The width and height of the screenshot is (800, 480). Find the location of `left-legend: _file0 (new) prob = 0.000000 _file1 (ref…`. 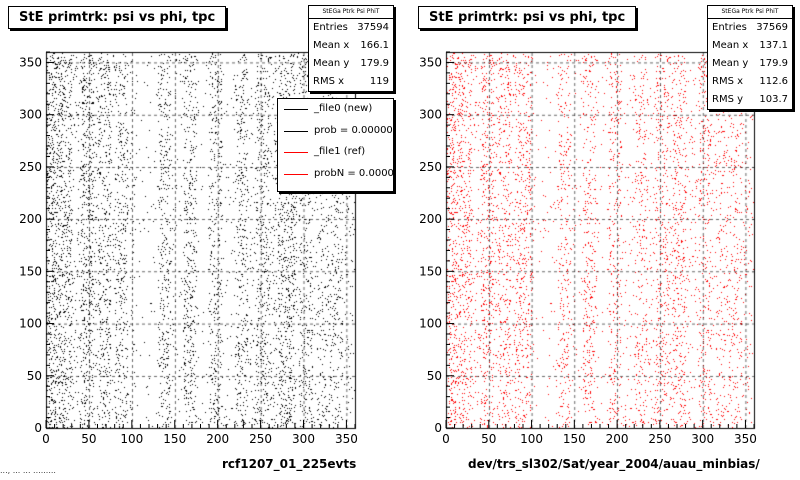

left-legend: _file0 (new) prob = 0.000000 _file1 (ref… is located at coordinates (335, 145).